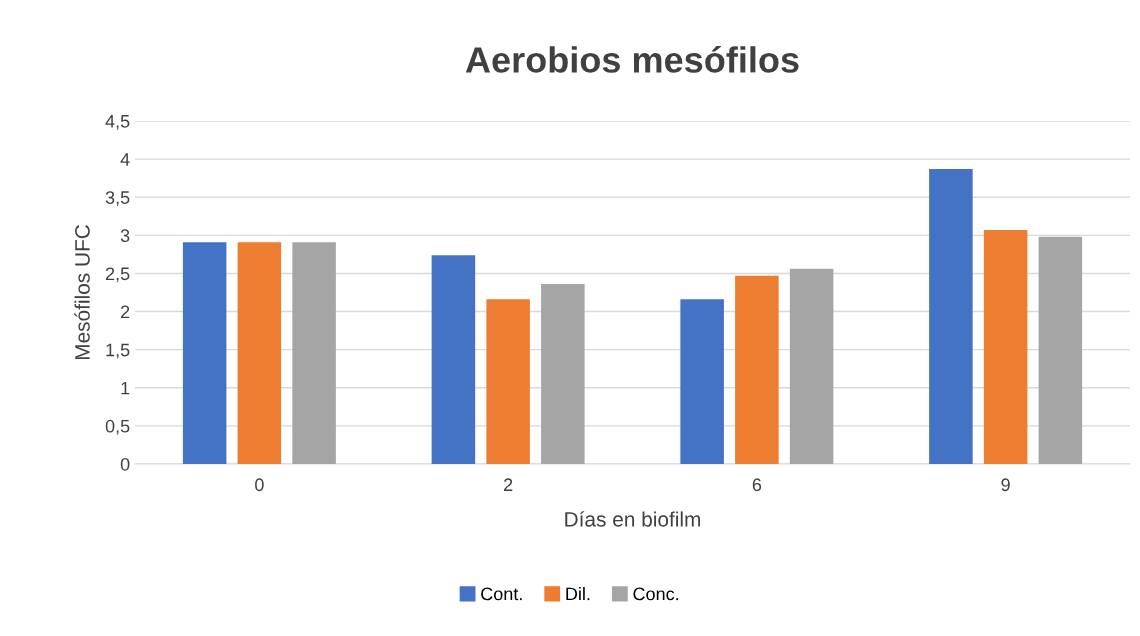 Image resolution: width=1140 pixels, height=636 pixels. Describe the element at coordinates (259, 485) in the screenshot. I see `x-tick-label: 0` at that location.